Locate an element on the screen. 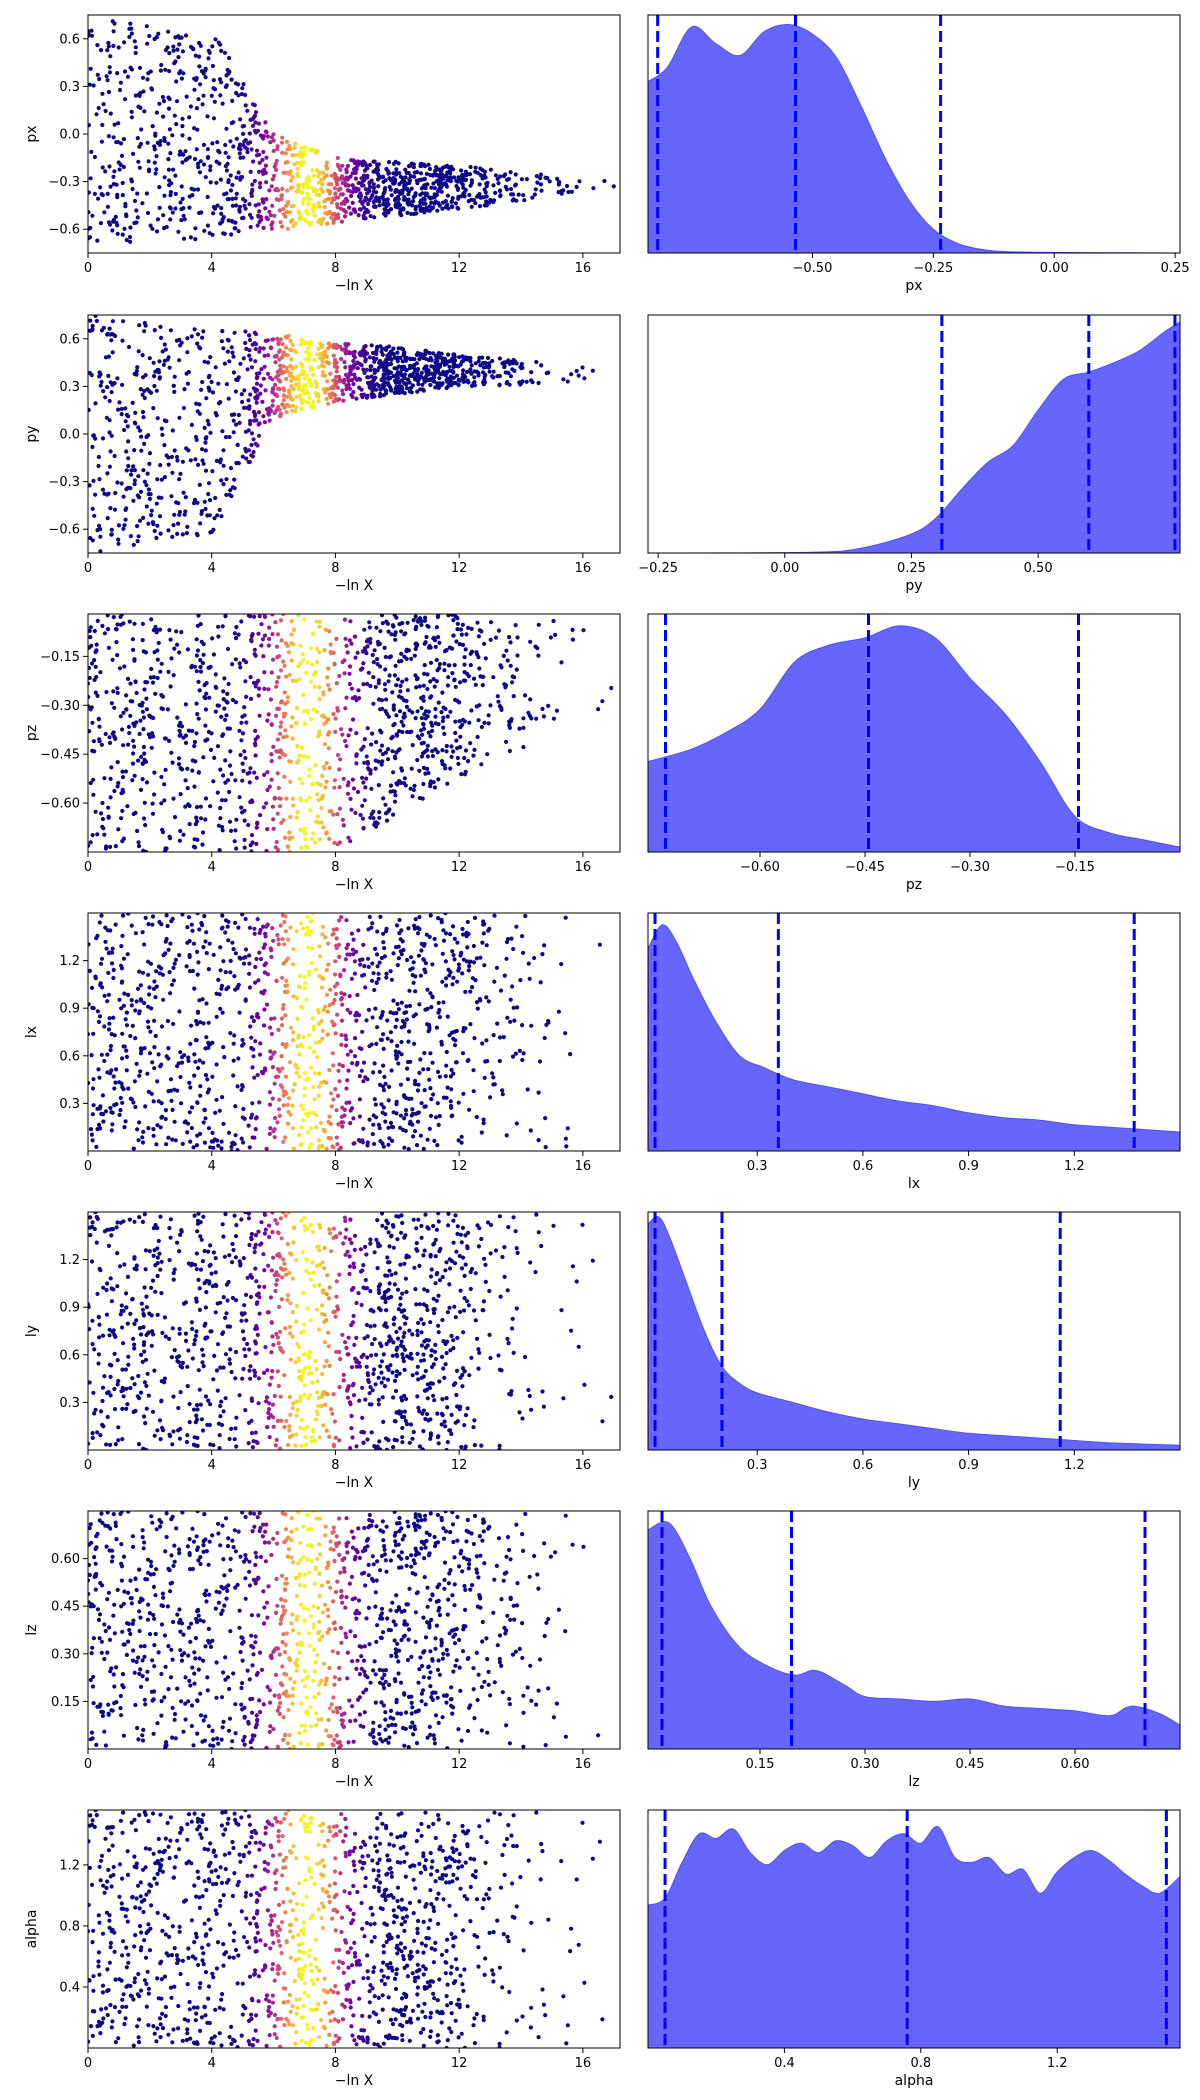  x-tick-label: 4 is located at coordinates (212, 268).